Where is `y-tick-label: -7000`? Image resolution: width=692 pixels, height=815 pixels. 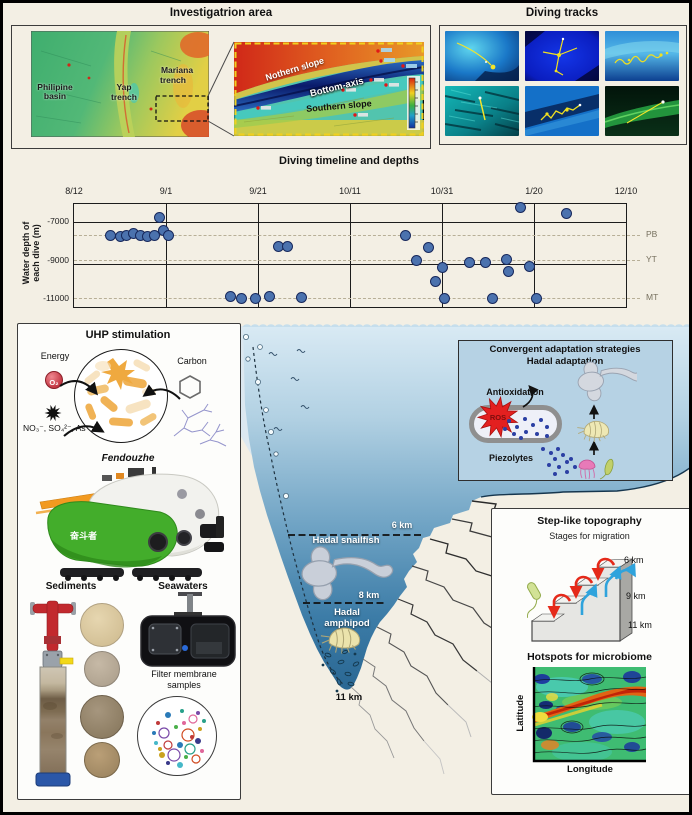 y-tick-label: -7000 is located at coordinates (58, 221).